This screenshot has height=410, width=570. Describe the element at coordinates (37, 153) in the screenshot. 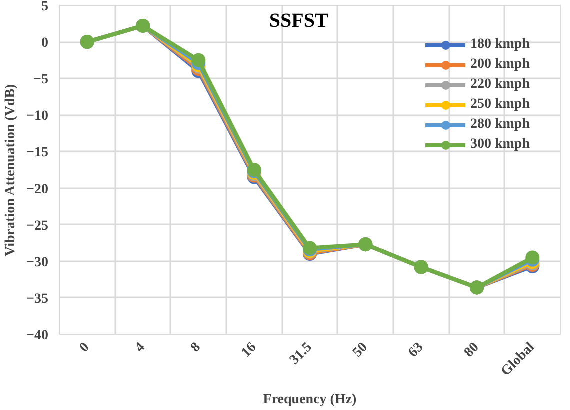

I see `y-tick-label: −15` at that location.